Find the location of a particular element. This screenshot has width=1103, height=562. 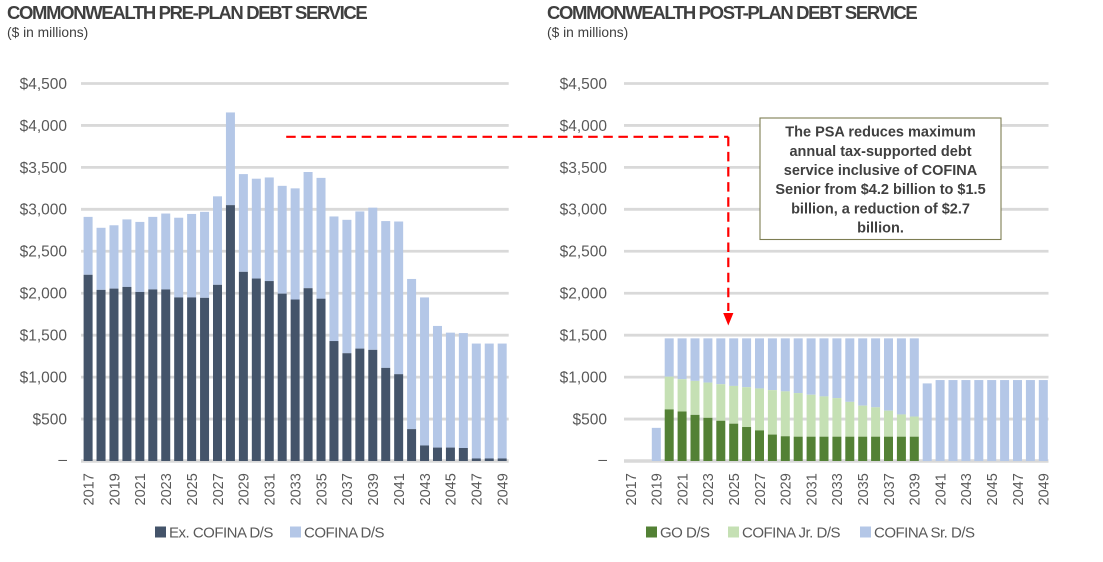

svg-text: billion. is located at coordinates (880, 228).